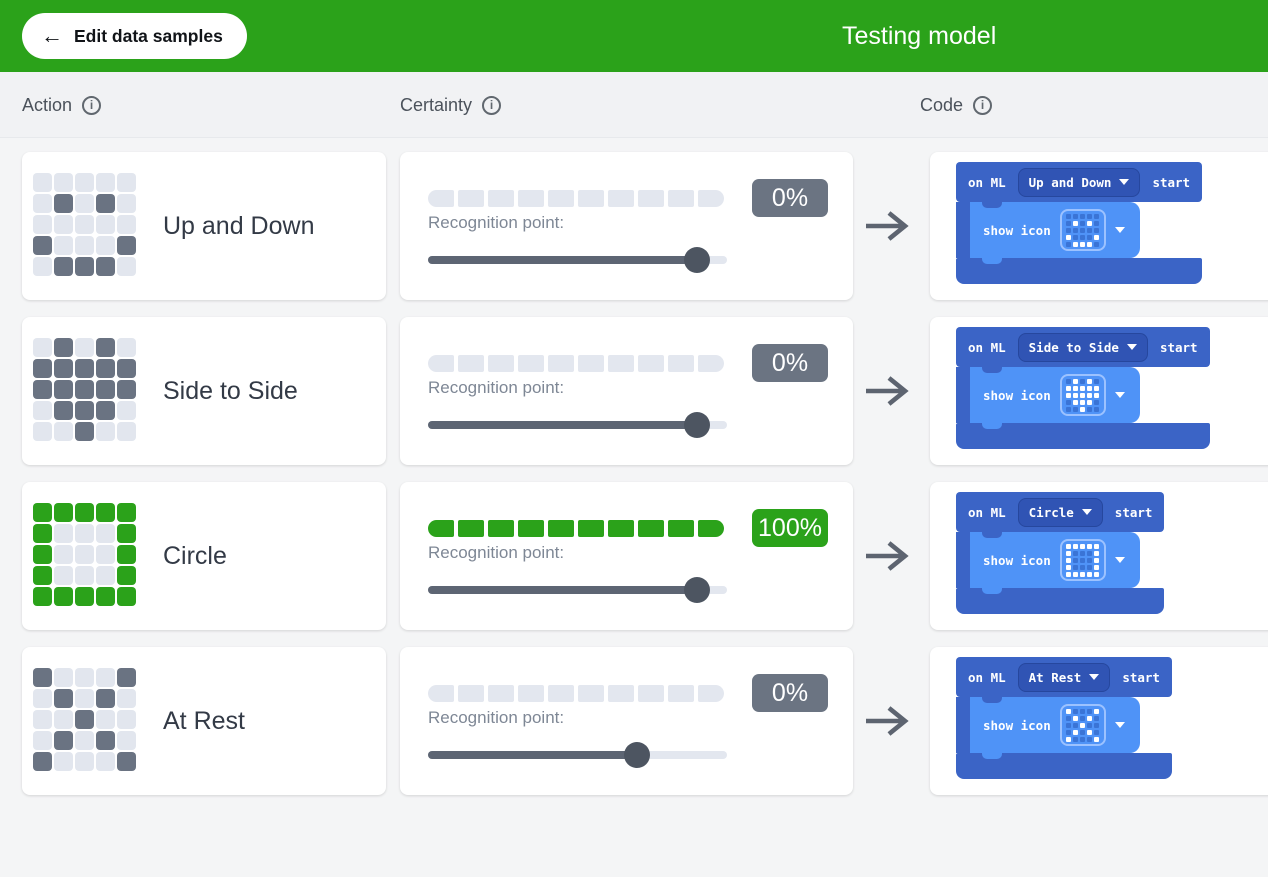  Describe the element at coordinates (887, 556) in the screenshot. I see `arrow-right-icon` at that location.